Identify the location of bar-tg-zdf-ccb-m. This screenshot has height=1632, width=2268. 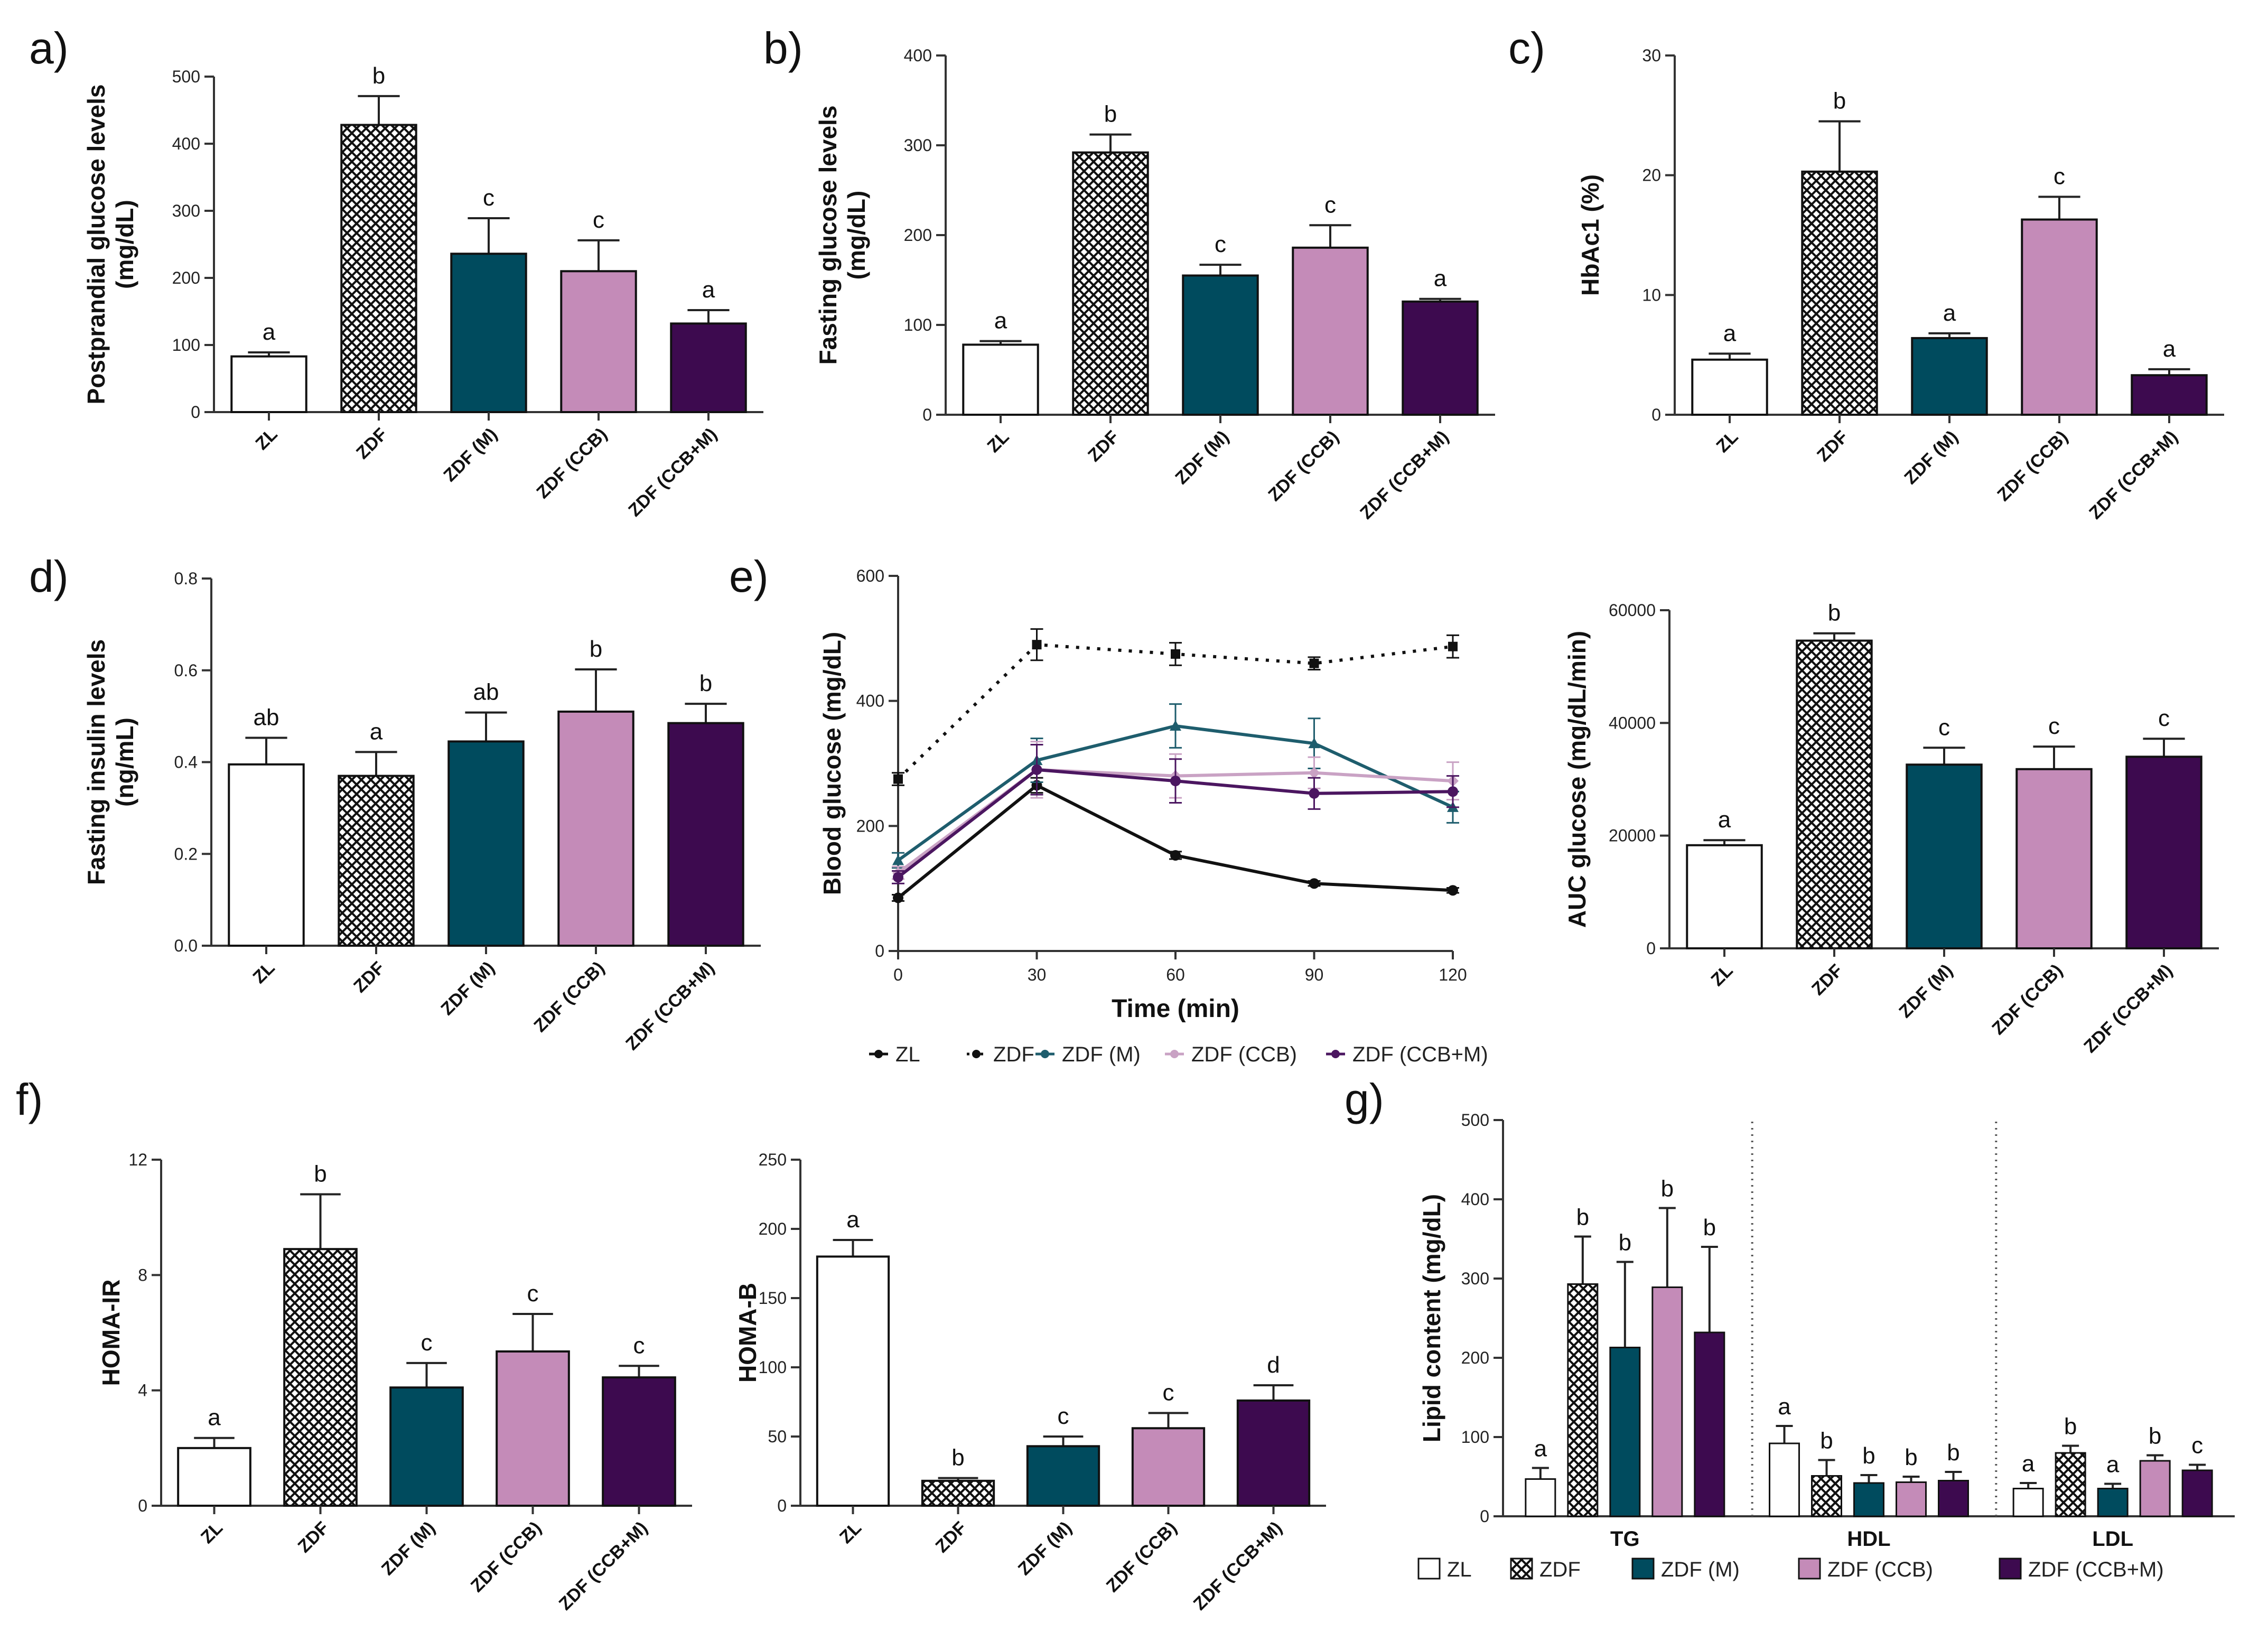
(1709, 1424).